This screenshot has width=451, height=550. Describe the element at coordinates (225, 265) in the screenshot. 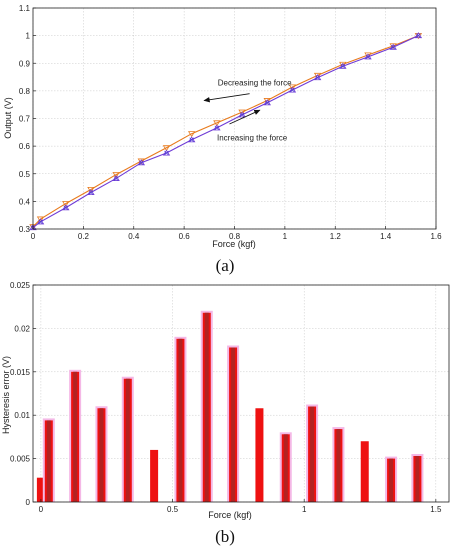

I see `panel-label-a: (a)` at that location.